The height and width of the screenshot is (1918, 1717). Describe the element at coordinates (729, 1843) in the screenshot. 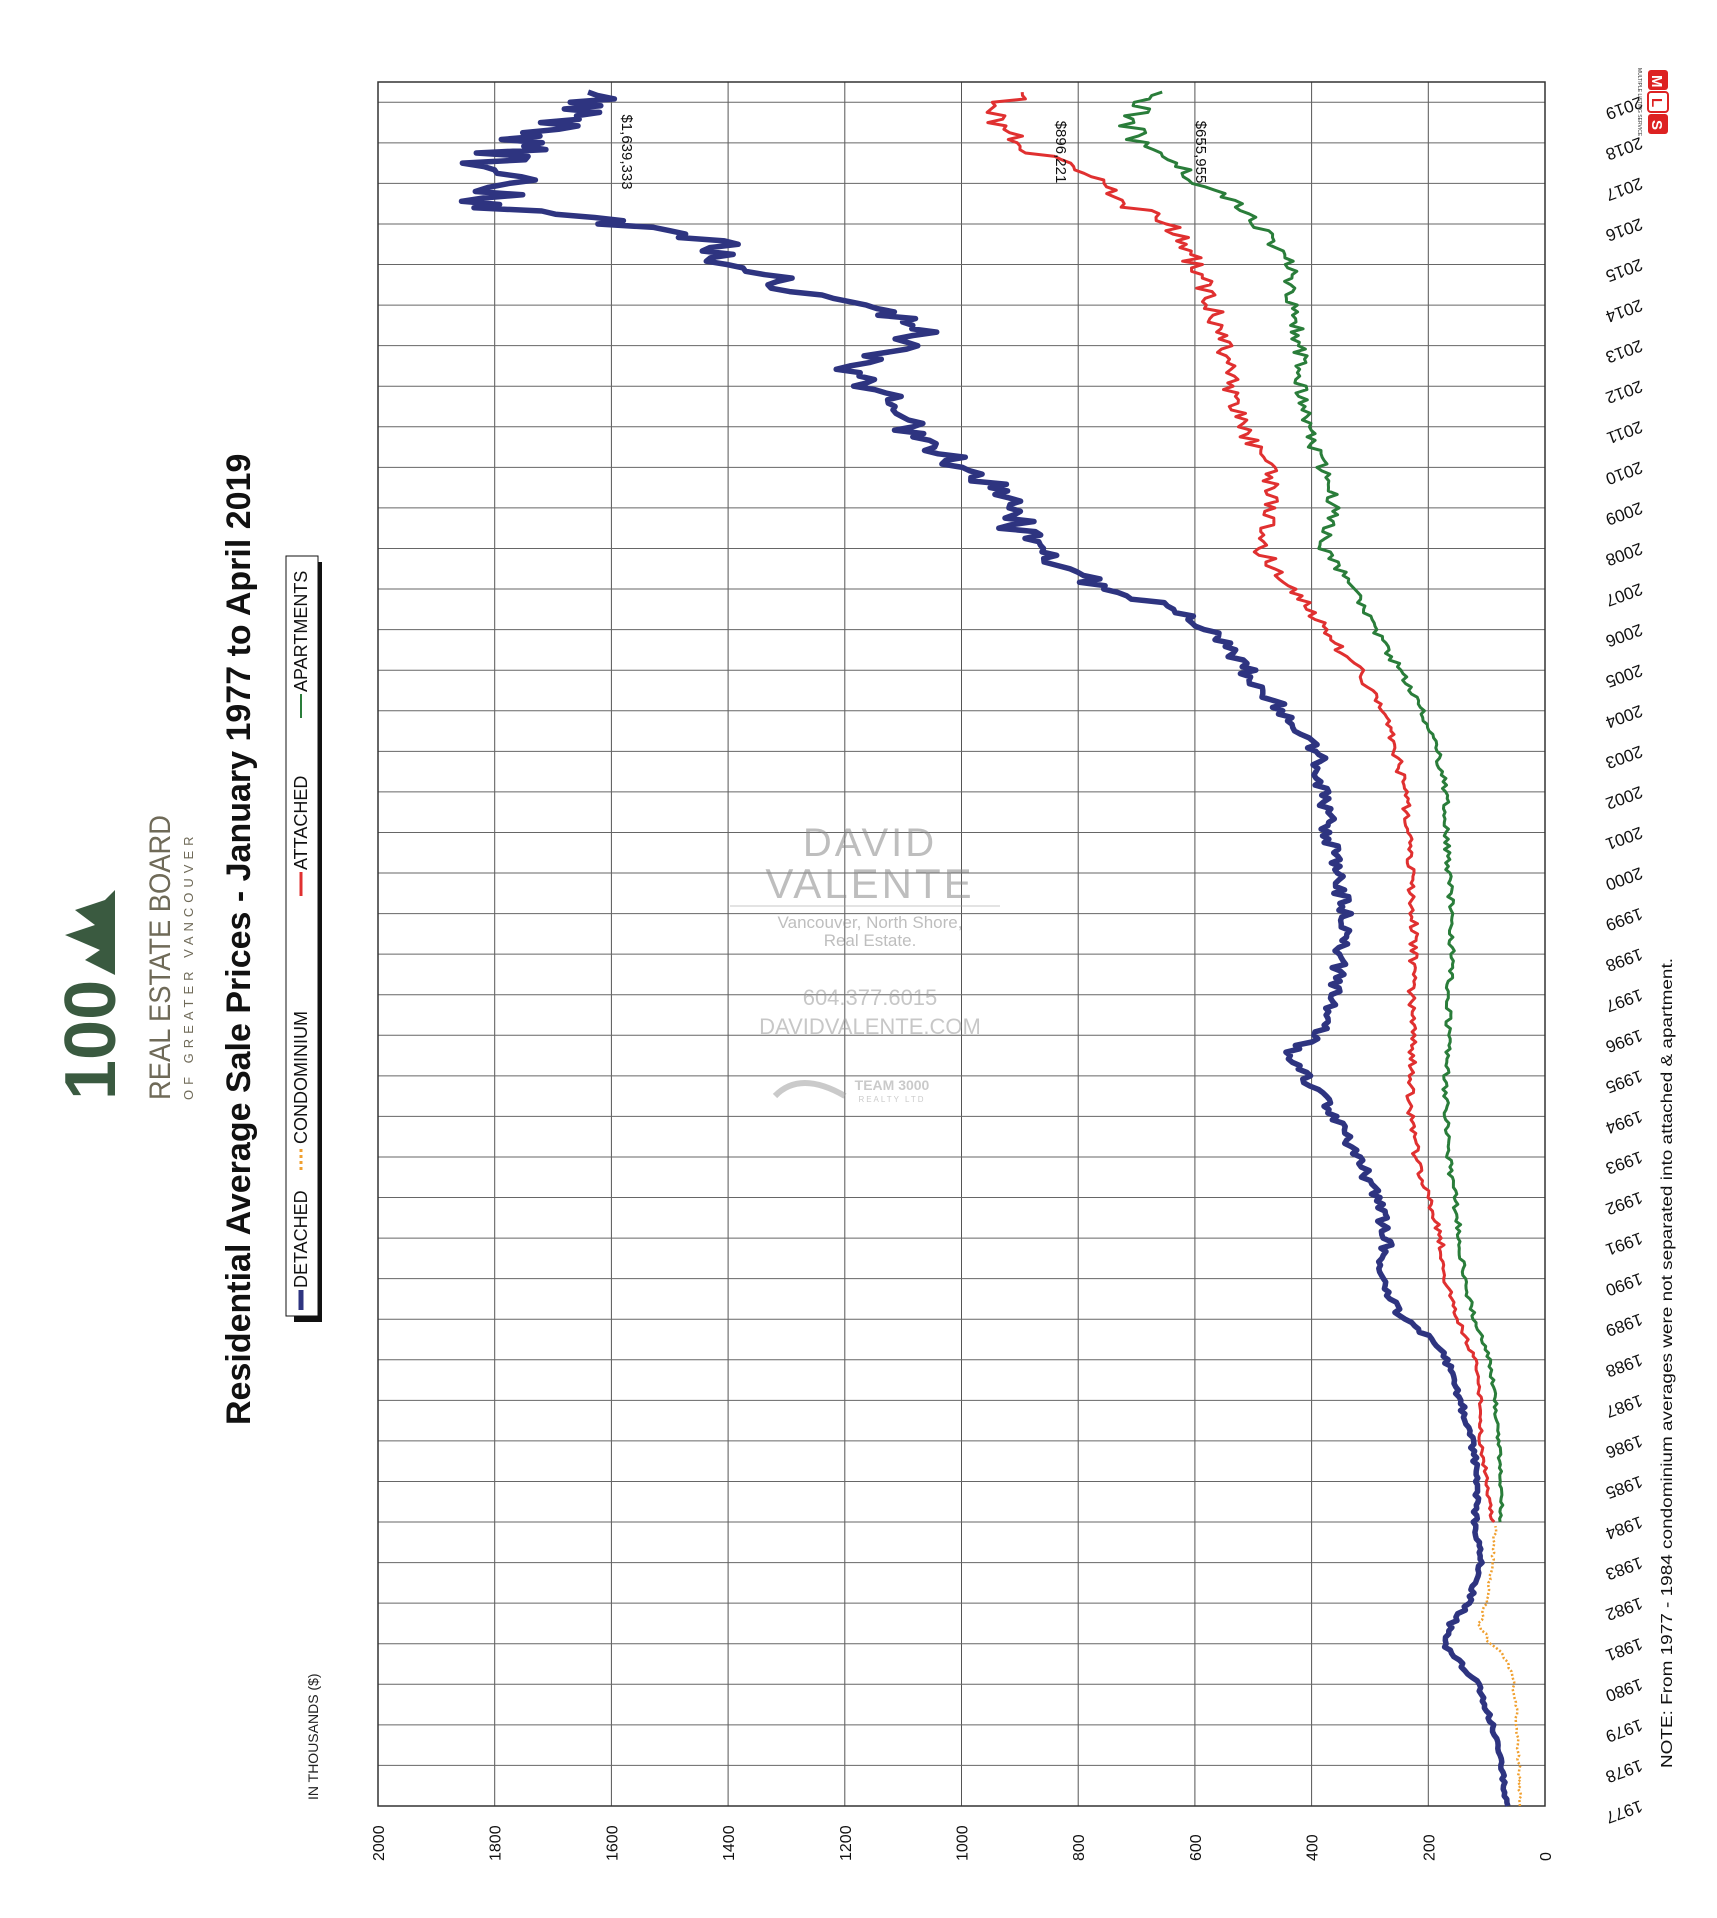

I see `y-tick-label: 1400` at that location.